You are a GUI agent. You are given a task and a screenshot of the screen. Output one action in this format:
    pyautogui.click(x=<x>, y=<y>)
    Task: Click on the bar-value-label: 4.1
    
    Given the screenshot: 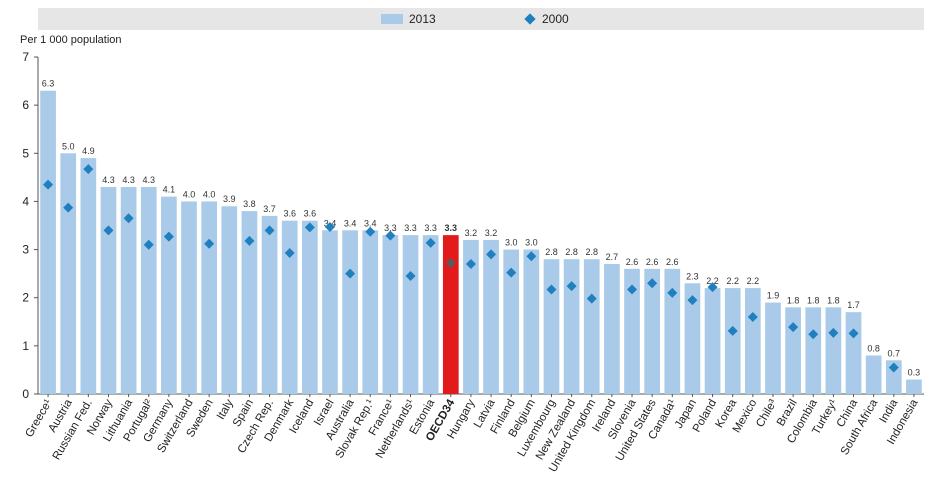 What is the action you would take?
    pyautogui.click(x=169, y=190)
    